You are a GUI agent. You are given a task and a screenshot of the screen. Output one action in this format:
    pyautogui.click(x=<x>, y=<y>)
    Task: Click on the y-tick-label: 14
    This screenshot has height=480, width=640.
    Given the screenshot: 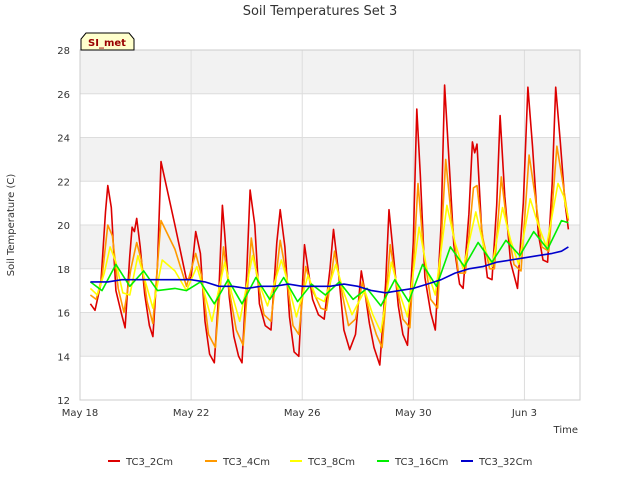 What is the action you would take?
    pyautogui.click(x=63, y=357)
    